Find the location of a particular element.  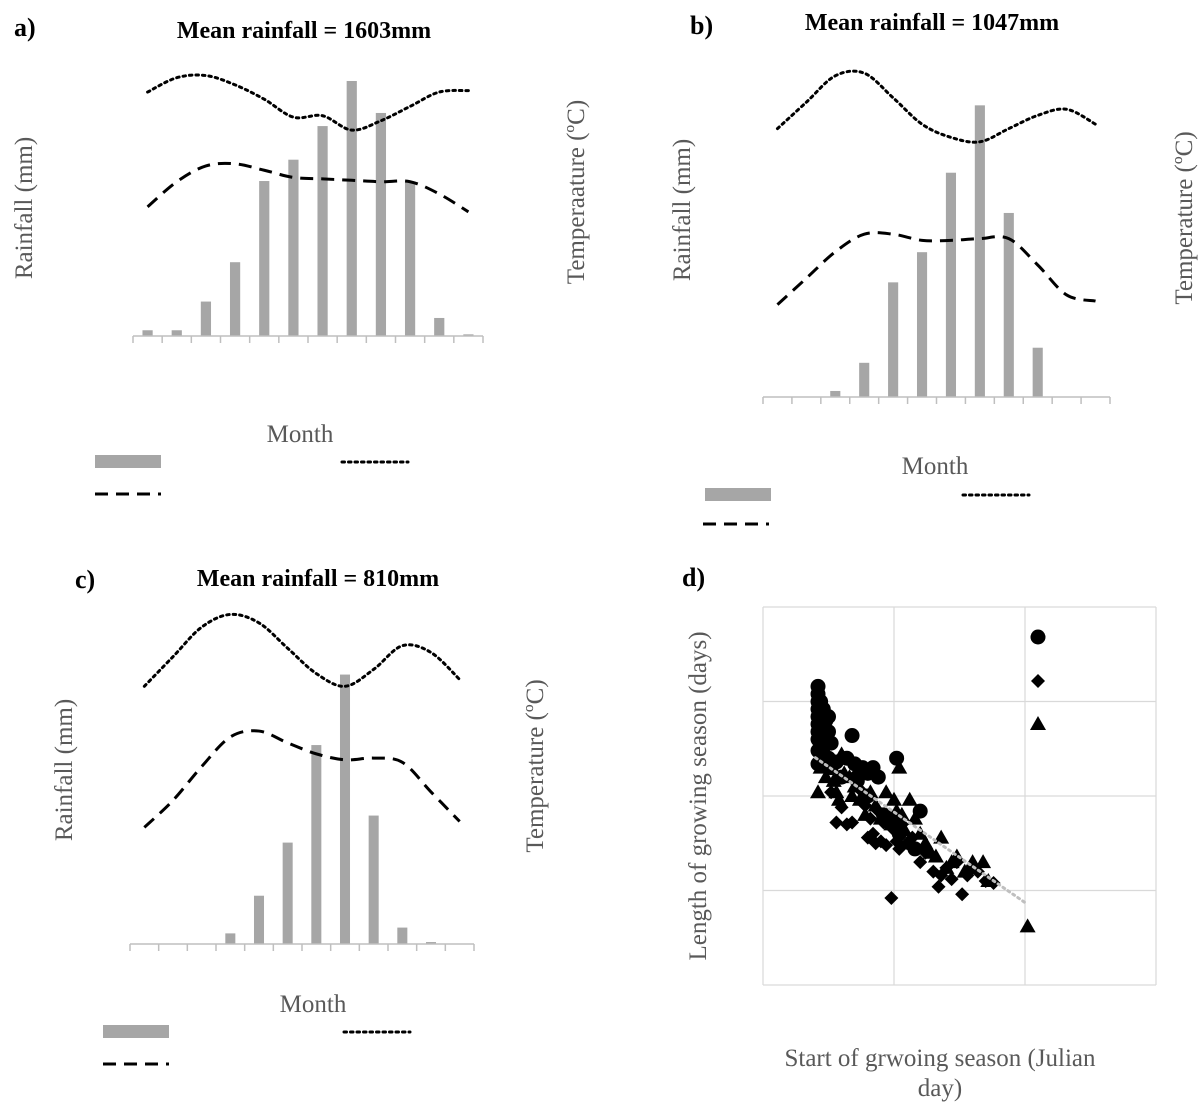

chart-title: Mean rainfall = 1603mm is located at coordinates (304, 31).